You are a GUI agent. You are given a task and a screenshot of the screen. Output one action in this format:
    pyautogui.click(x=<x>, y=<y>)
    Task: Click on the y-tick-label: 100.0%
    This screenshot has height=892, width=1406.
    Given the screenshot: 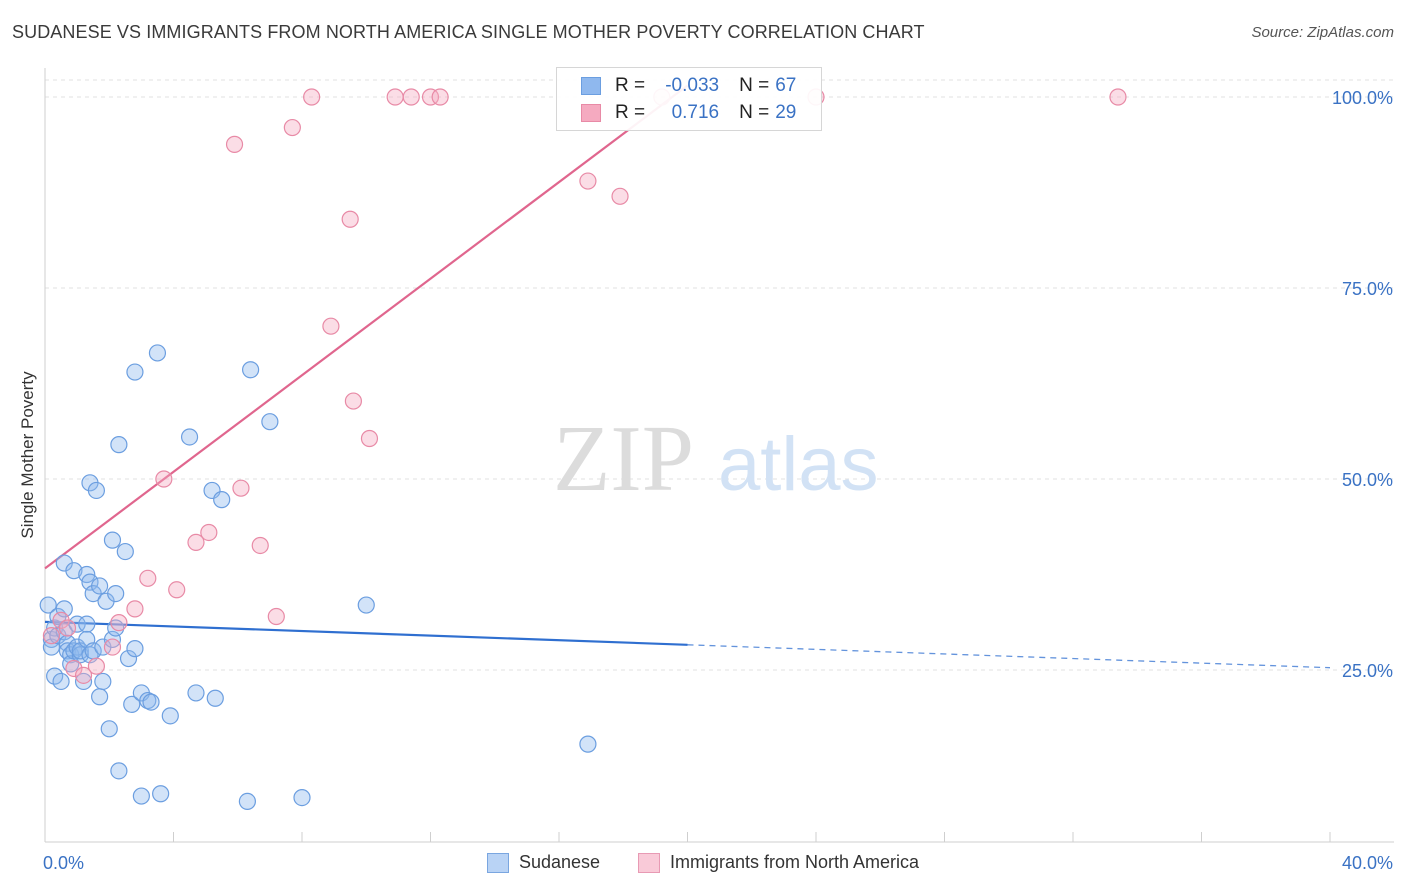 What is the action you would take?
    pyautogui.click(x=1362, y=98)
    